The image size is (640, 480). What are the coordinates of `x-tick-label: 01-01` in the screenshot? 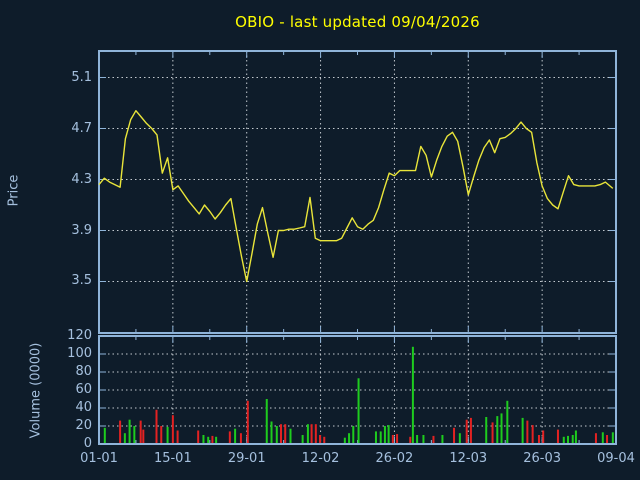 It's located at (99, 458).